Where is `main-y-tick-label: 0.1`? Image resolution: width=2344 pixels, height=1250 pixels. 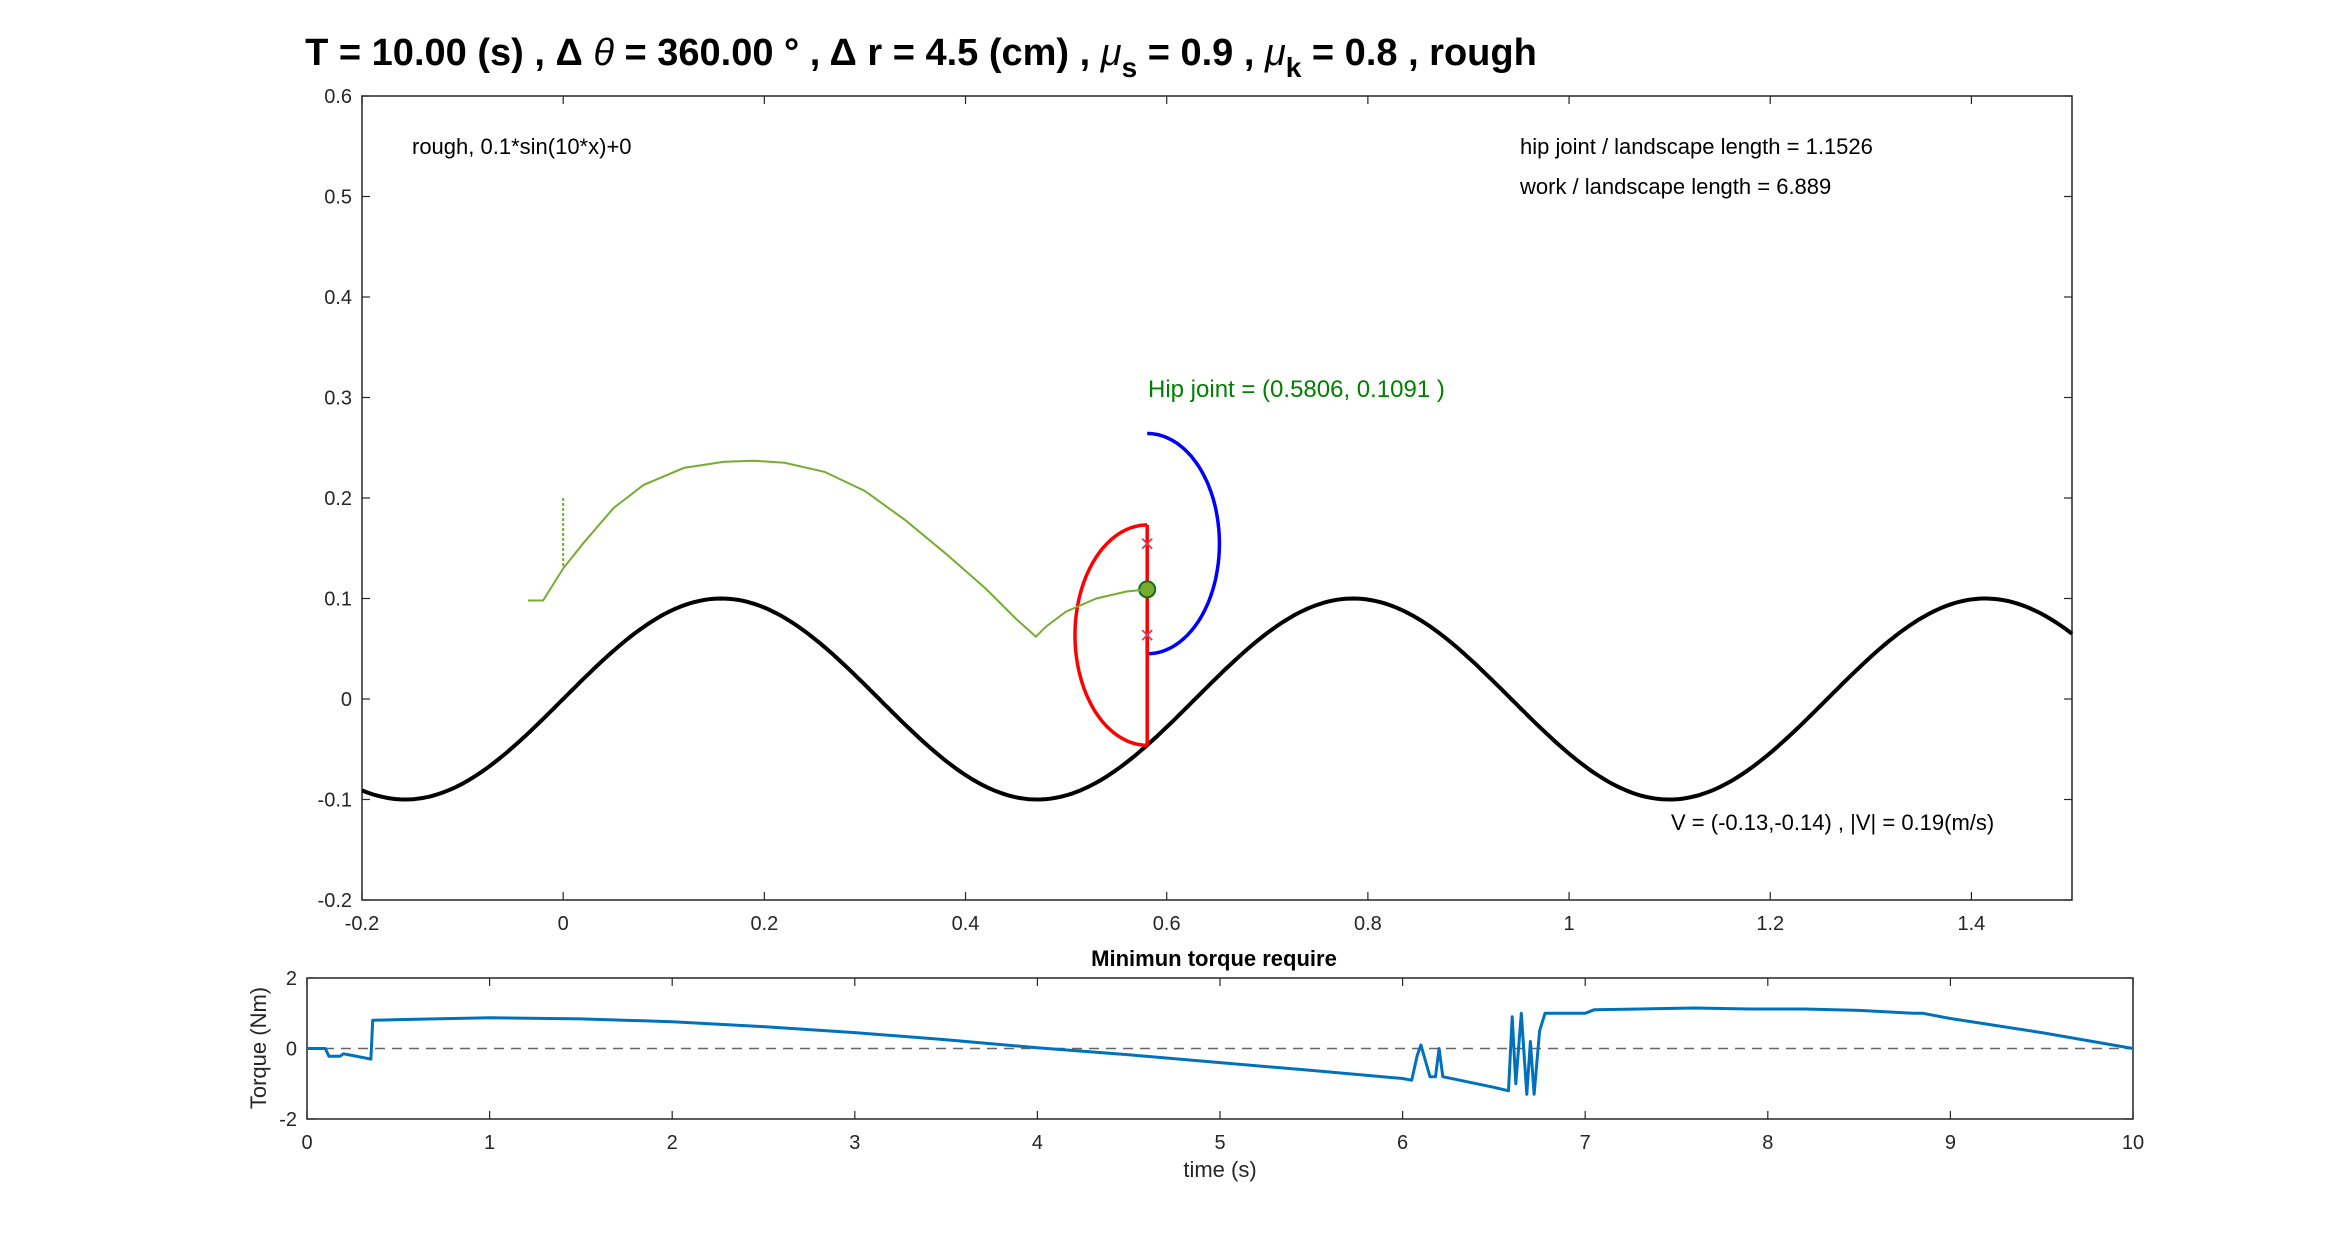 main-y-tick-label: 0.1 is located at coordinates (338, 600).